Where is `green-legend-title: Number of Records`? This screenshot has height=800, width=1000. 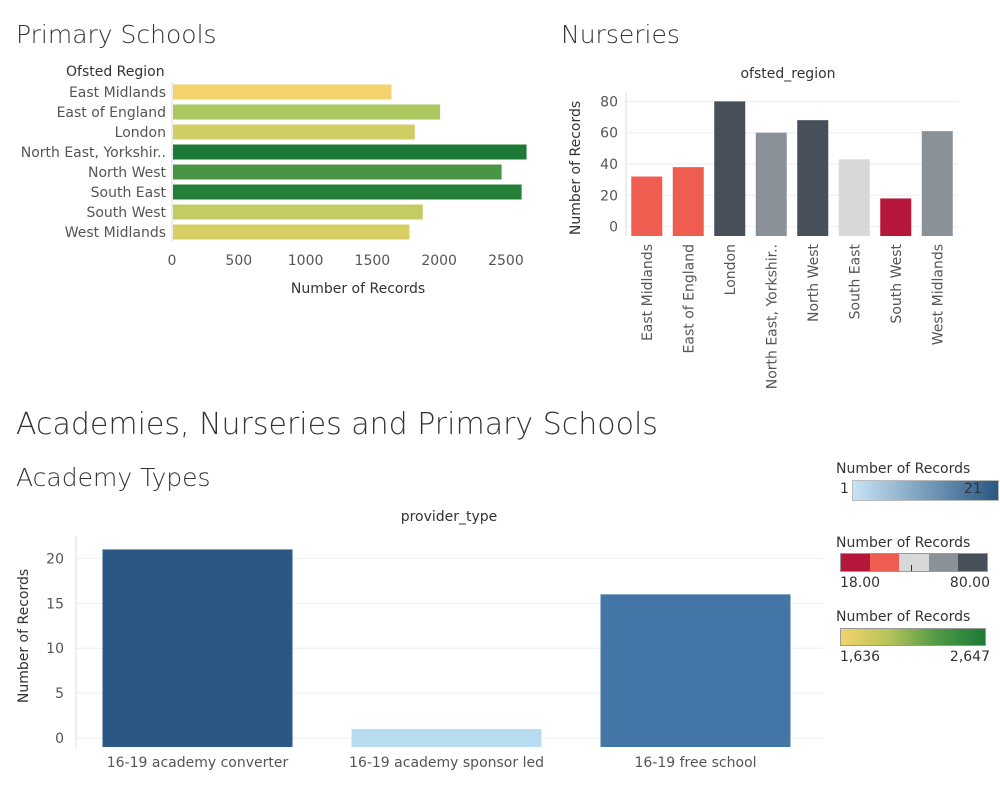 green-legend-title: Number of Records is located at coordinates (903, 617).